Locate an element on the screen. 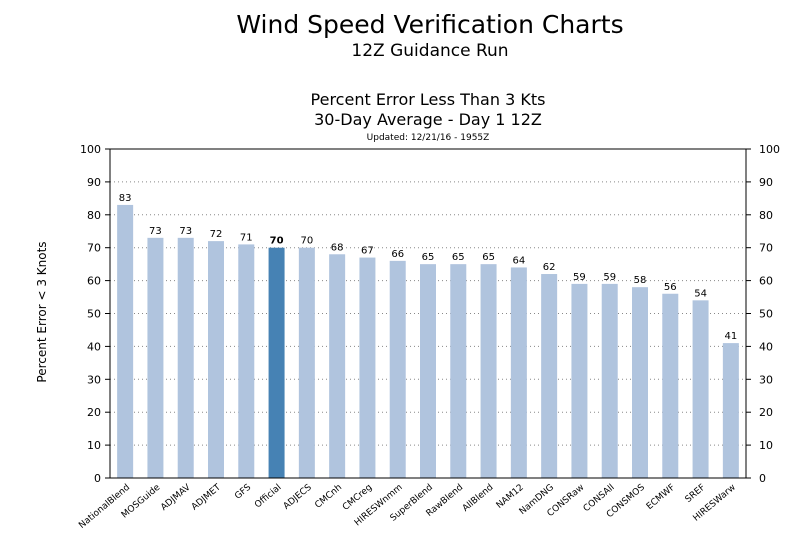 This screenshot has width=807, height=552. y-tick-label-left: 10 is located at coordinates (94, 445).